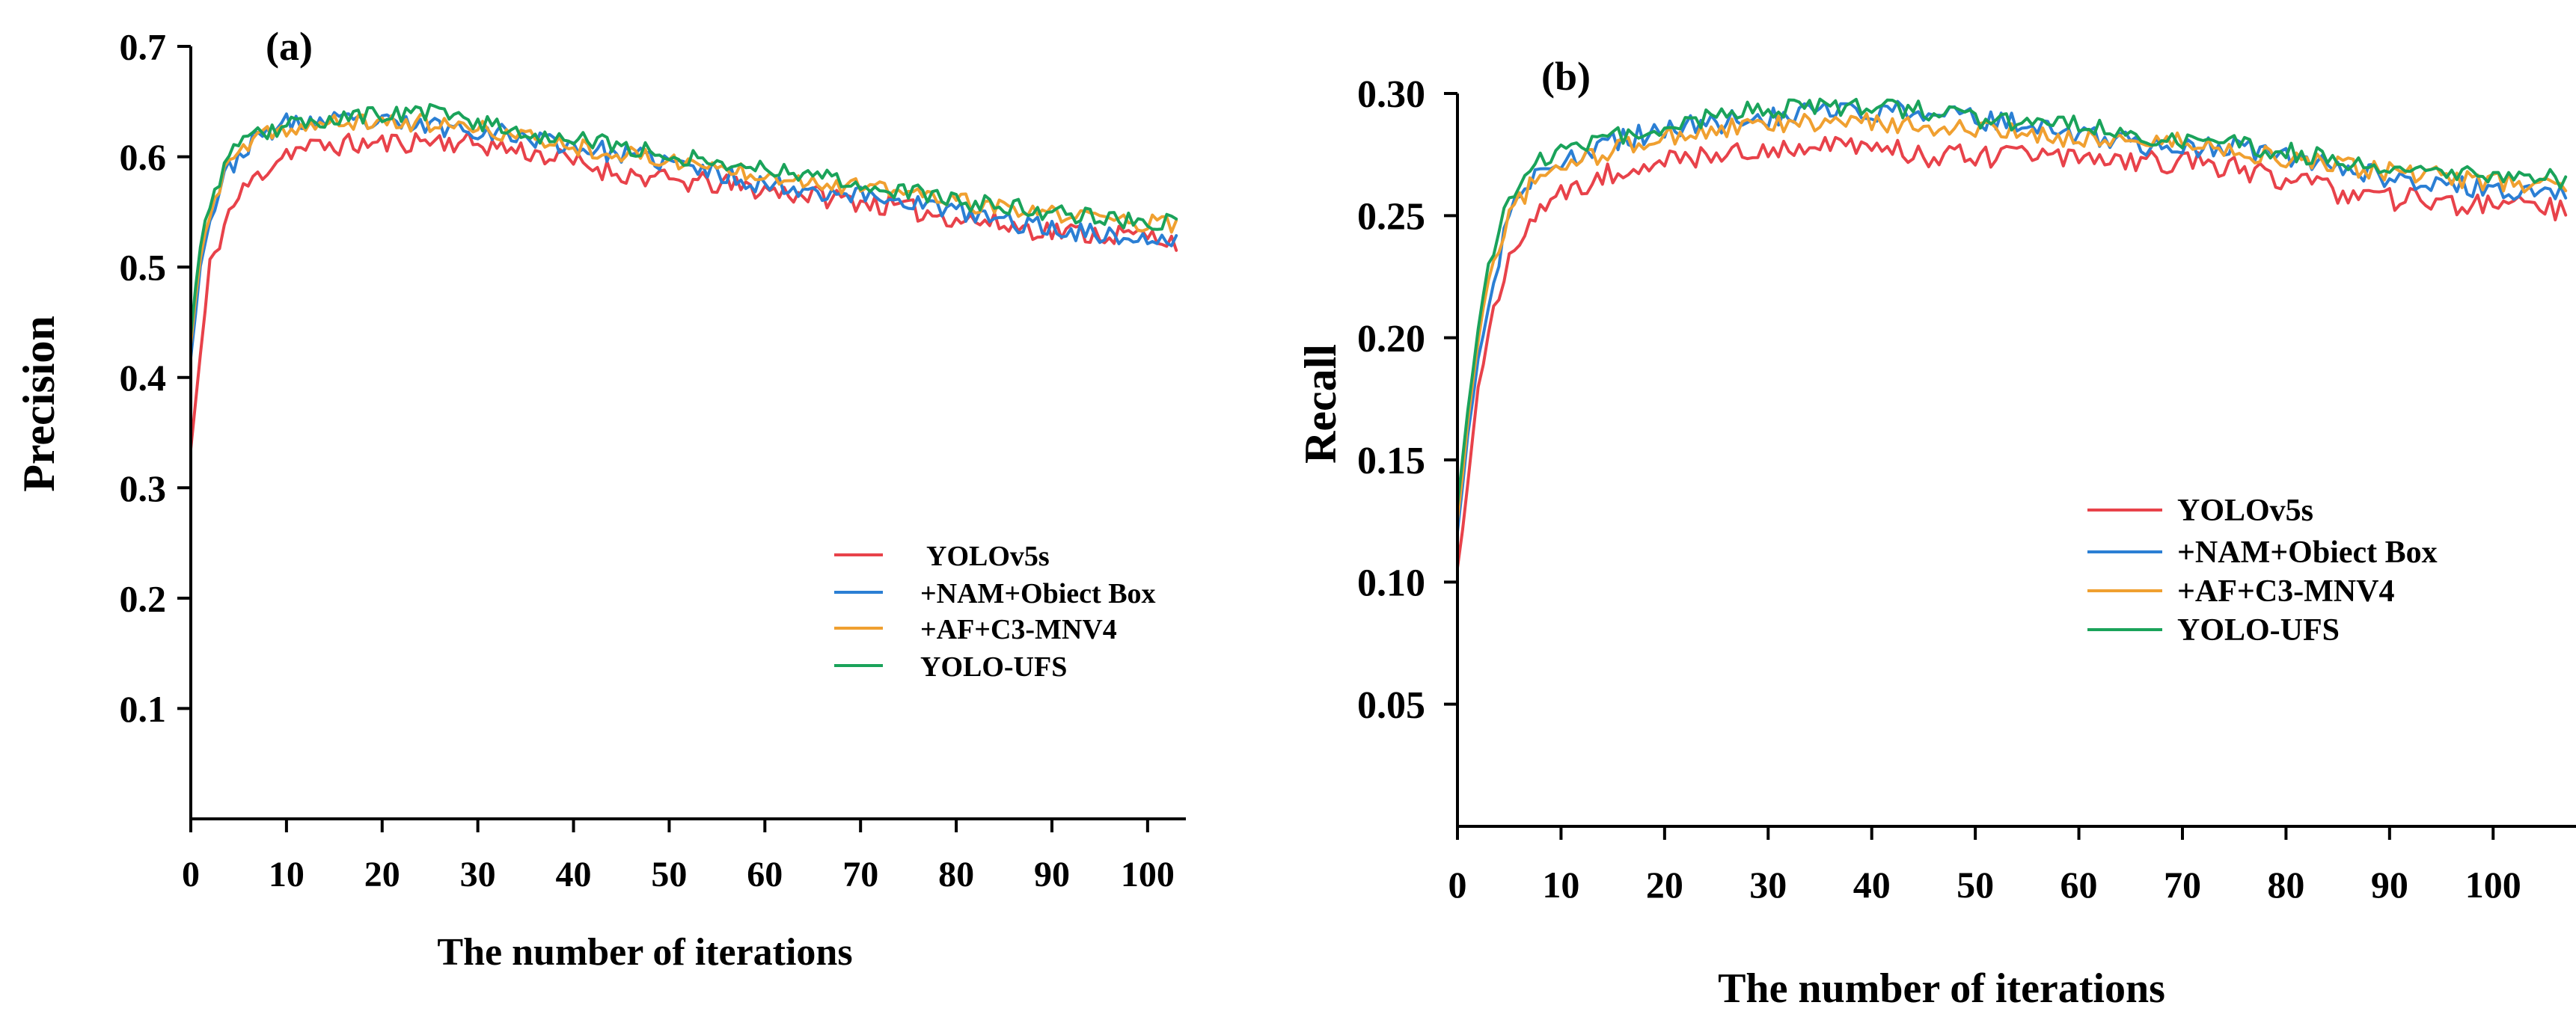 The image size is (2576, 1032). Describe the element at coordinates (1391, 461) in the screenshot. I see `y-tick-label: 0.15` at that location.